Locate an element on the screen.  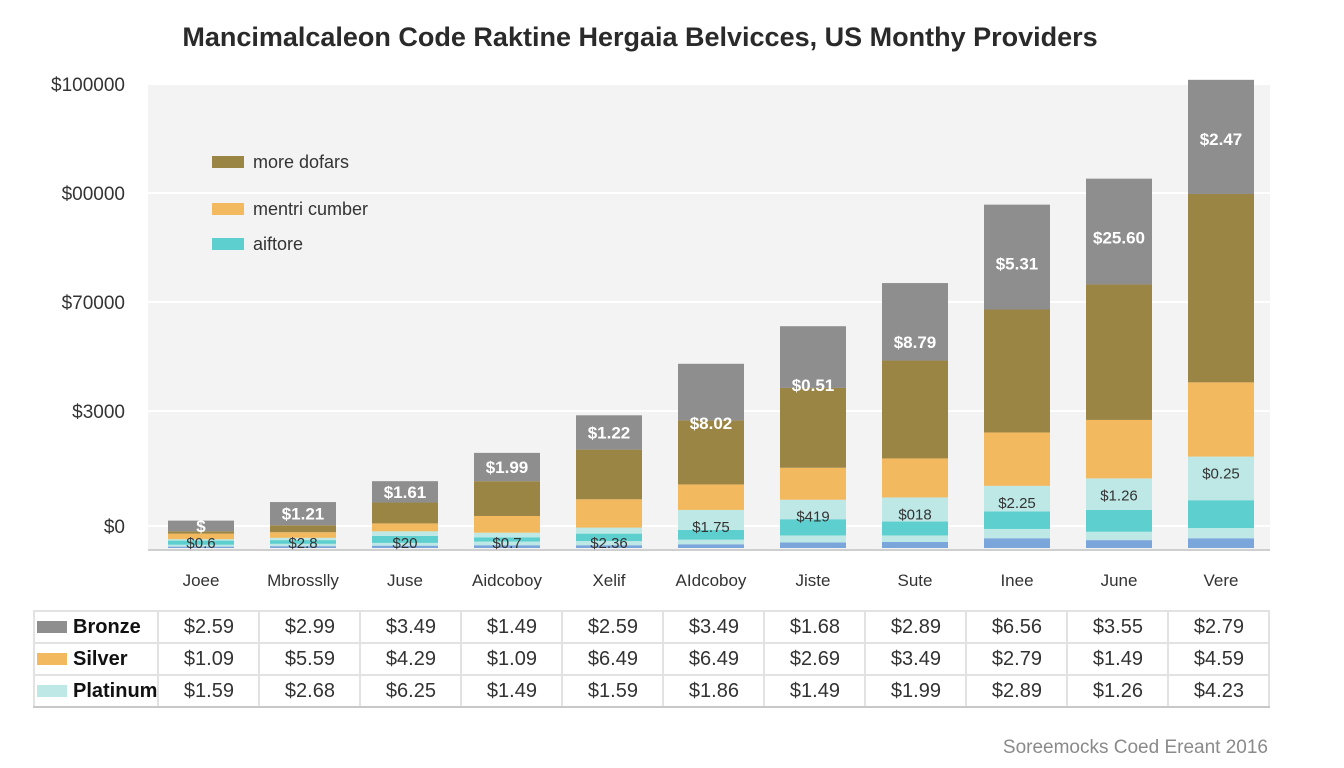
y-tick-label: $70000 is located at coordinates (93, 303).